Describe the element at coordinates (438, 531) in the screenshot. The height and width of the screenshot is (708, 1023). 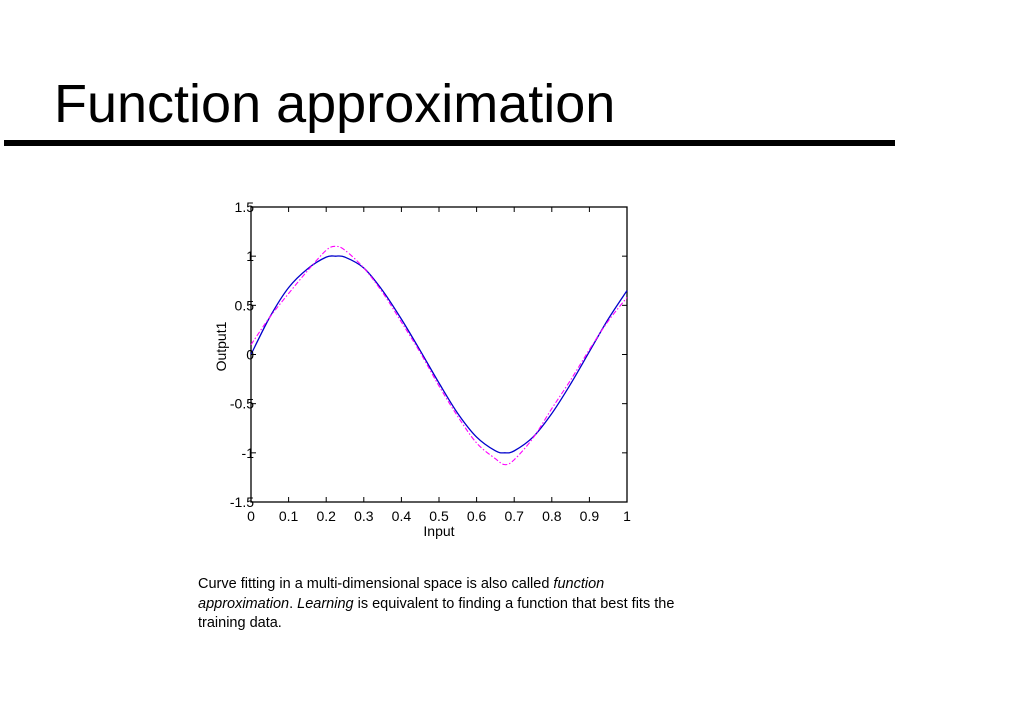
I see `x-axis-label: Input` at that location.